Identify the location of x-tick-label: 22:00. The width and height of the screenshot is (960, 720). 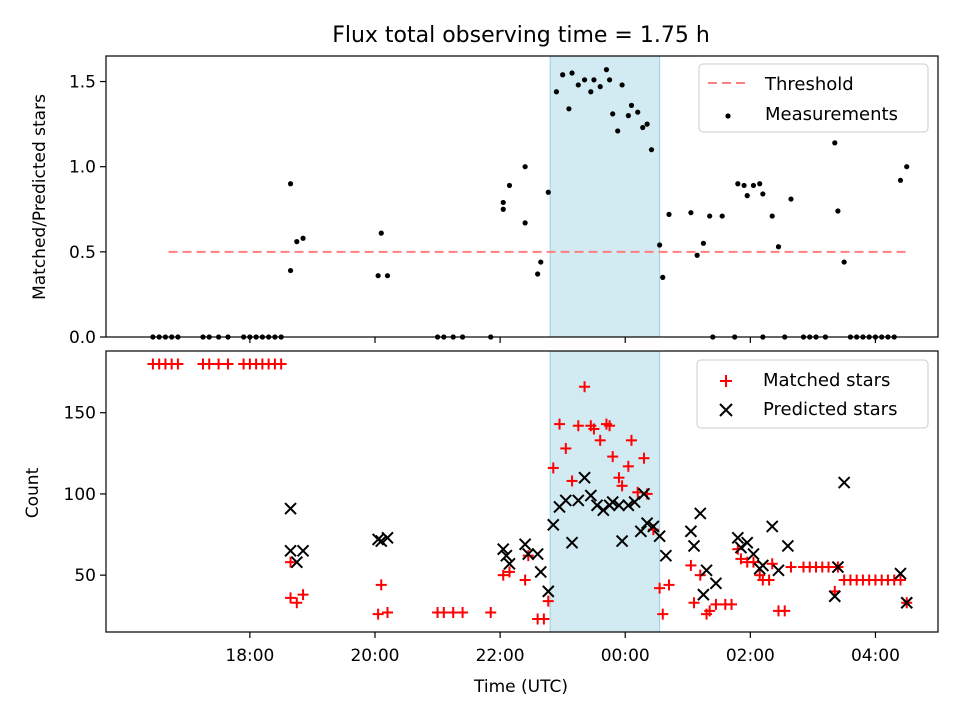
(500, 656).